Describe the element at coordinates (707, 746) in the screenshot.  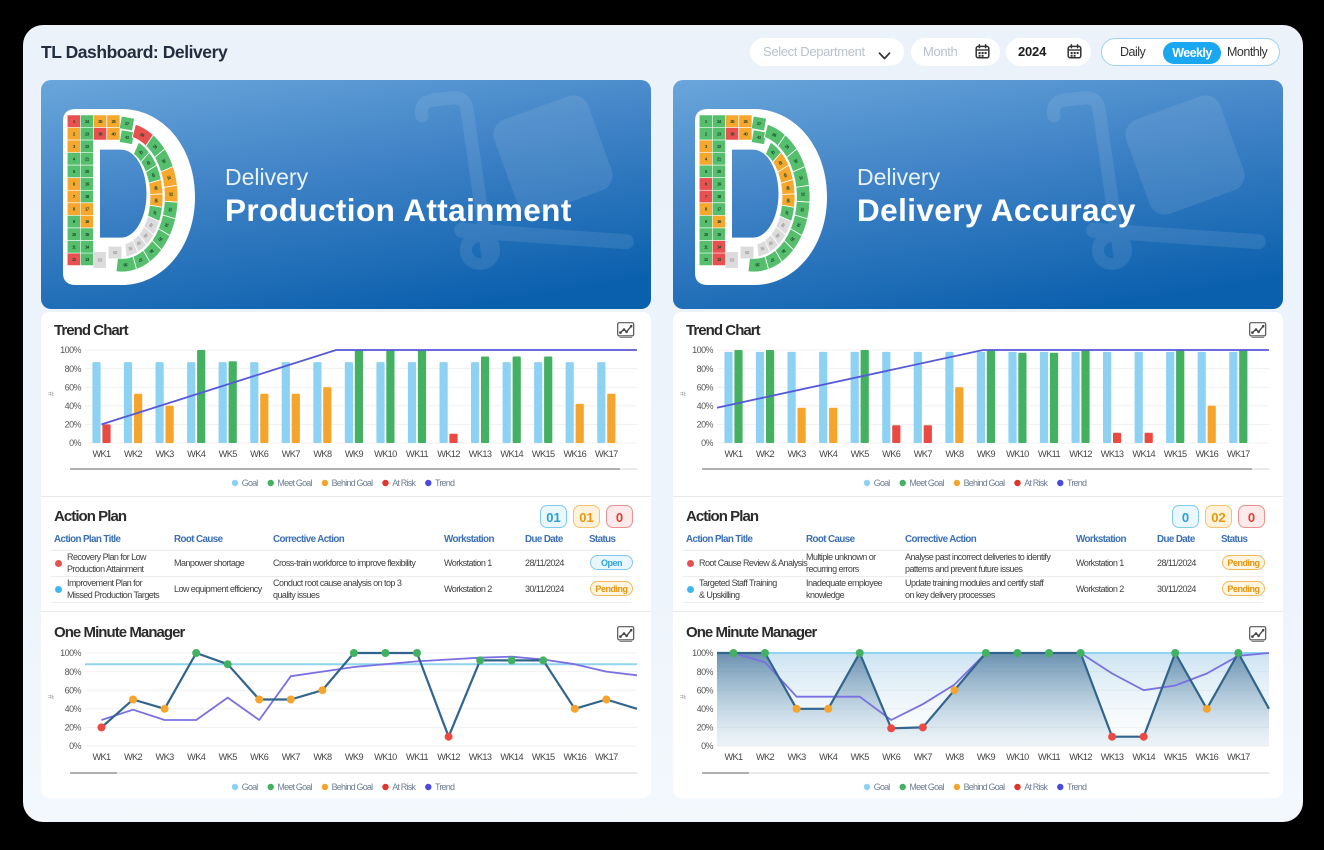
I see `svg-text: 0%` at that location.